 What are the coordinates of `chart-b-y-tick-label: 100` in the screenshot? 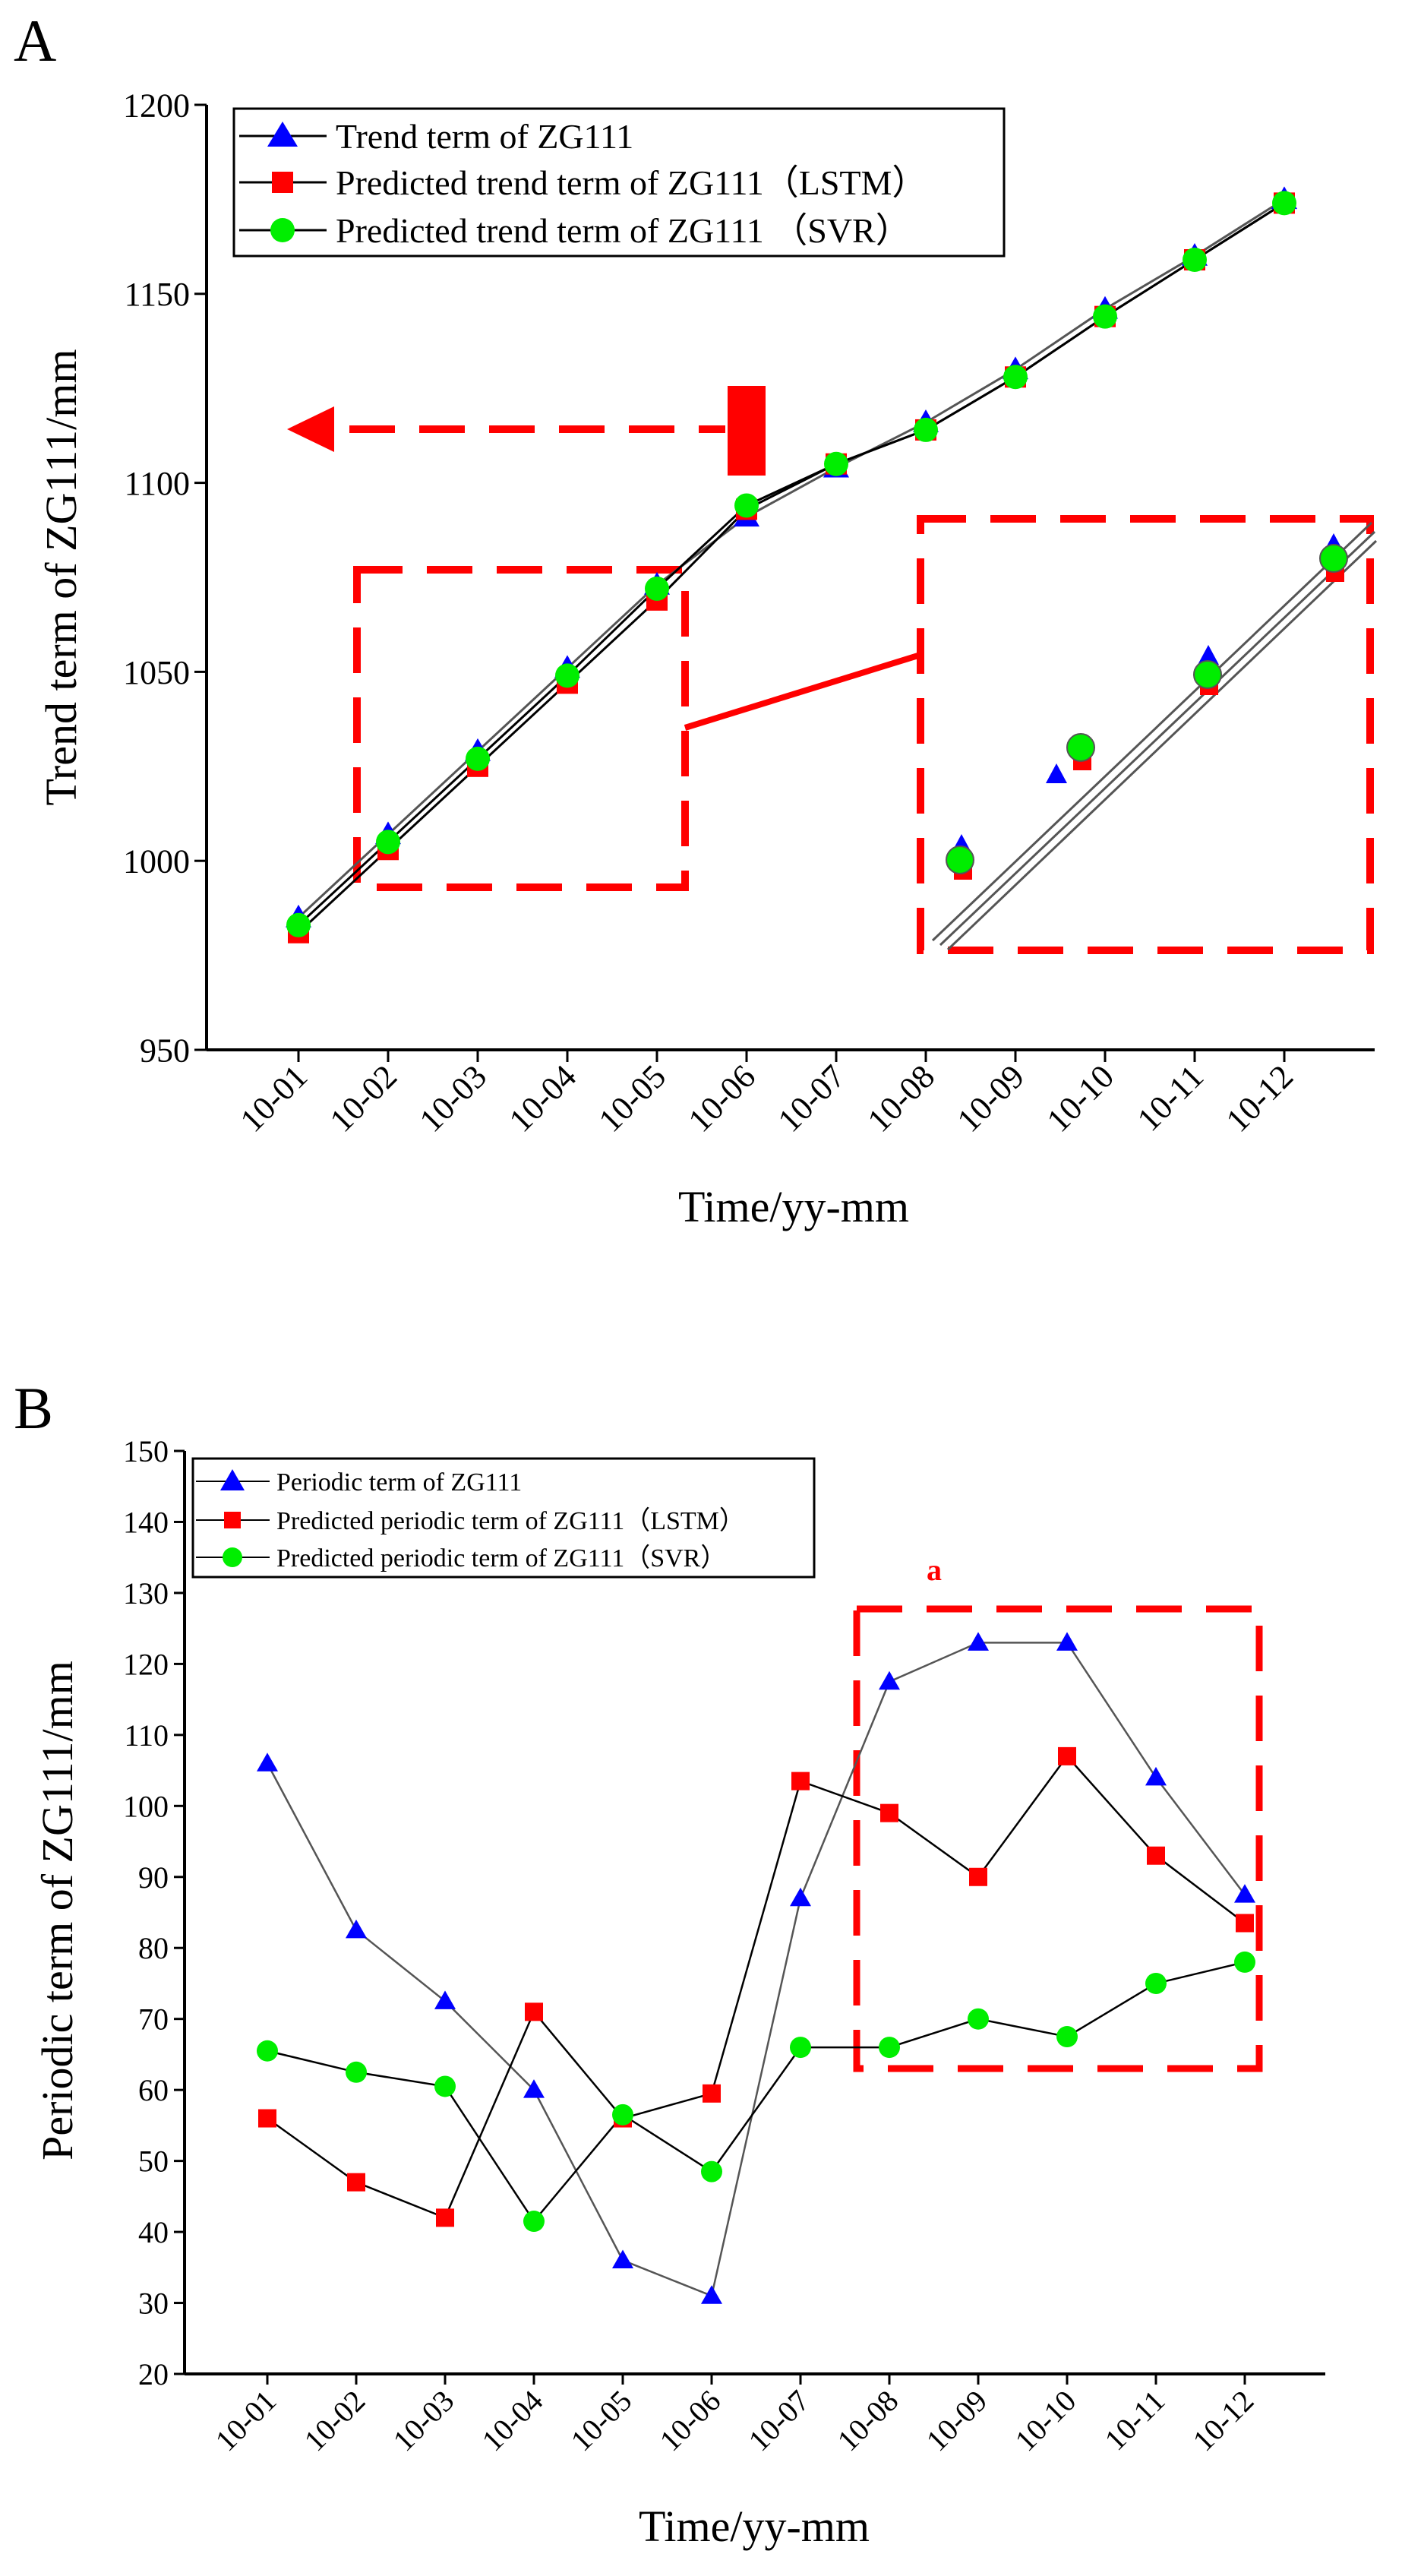 It's located at (146, 1806).